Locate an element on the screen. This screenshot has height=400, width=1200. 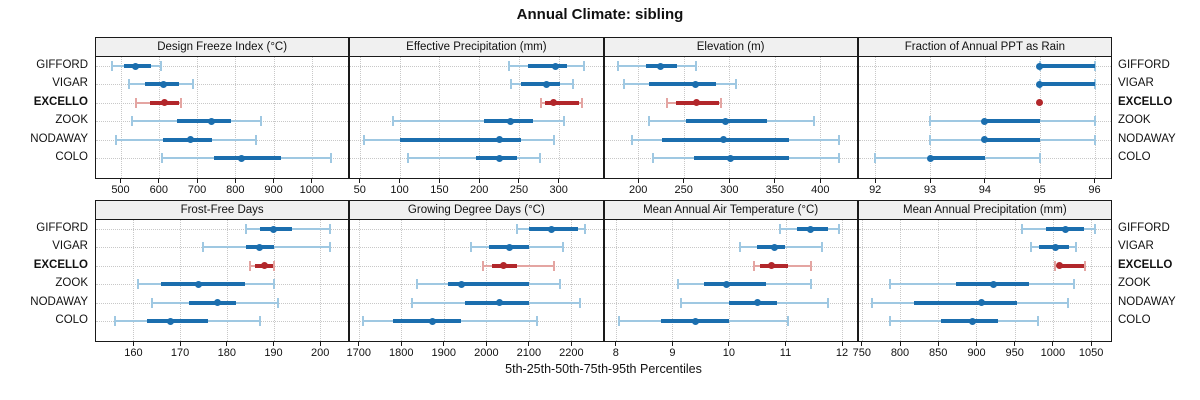
axis-tick-label: 2000 is located at coordinates (486, 353).